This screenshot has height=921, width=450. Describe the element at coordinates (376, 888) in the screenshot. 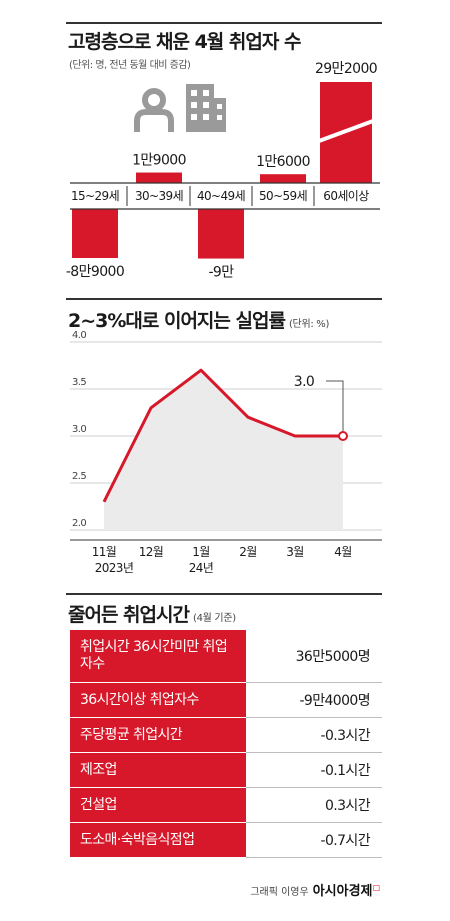

I see `brand-mark-icon: ◻` at that location.